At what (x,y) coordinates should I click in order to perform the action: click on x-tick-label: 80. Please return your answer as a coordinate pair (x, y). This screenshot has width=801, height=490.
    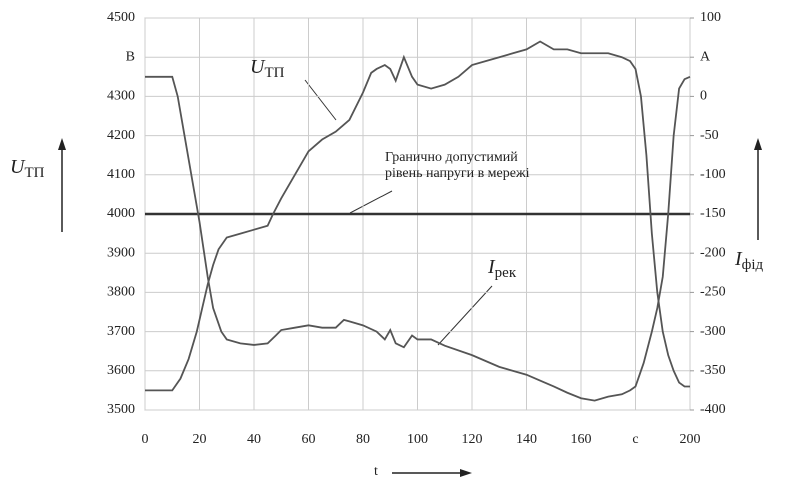
    Looking at the image, I should click on (363, 439).